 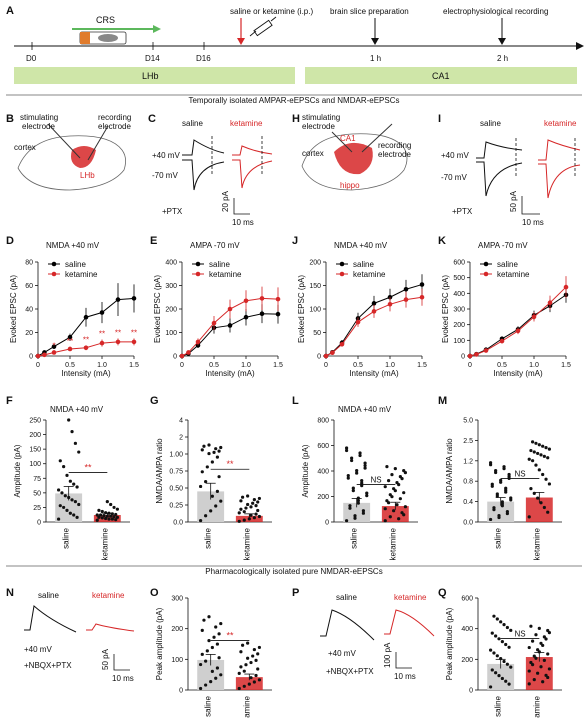 What do you see at coordinates (35, 450) in the screenshot?
I see `y-tick-label: 150` at bounding box center [35, 450].